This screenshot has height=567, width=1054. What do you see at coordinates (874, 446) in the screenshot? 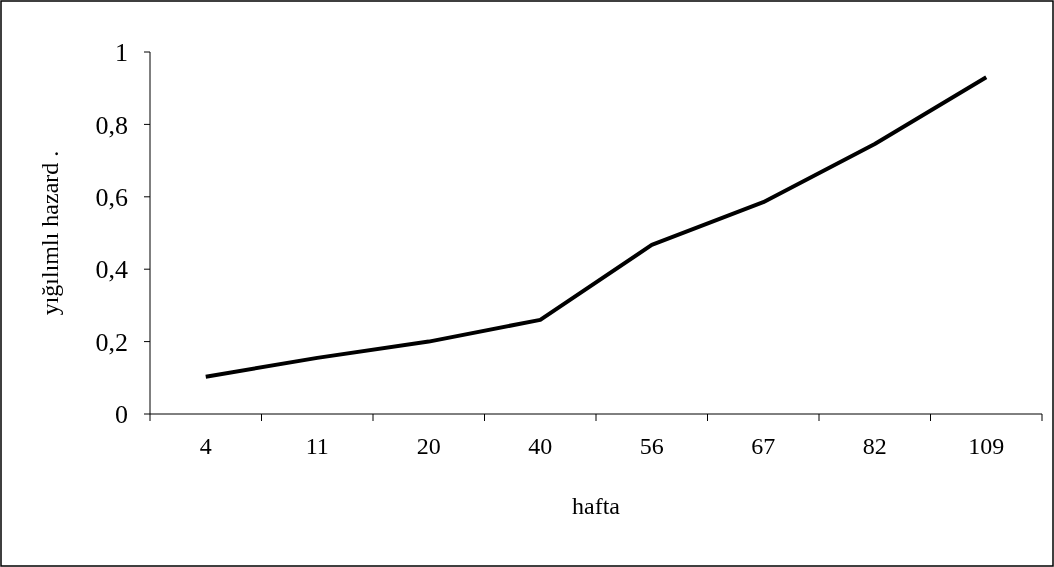
I see `x-tick-label: 82` at bounding box center [874, 446].